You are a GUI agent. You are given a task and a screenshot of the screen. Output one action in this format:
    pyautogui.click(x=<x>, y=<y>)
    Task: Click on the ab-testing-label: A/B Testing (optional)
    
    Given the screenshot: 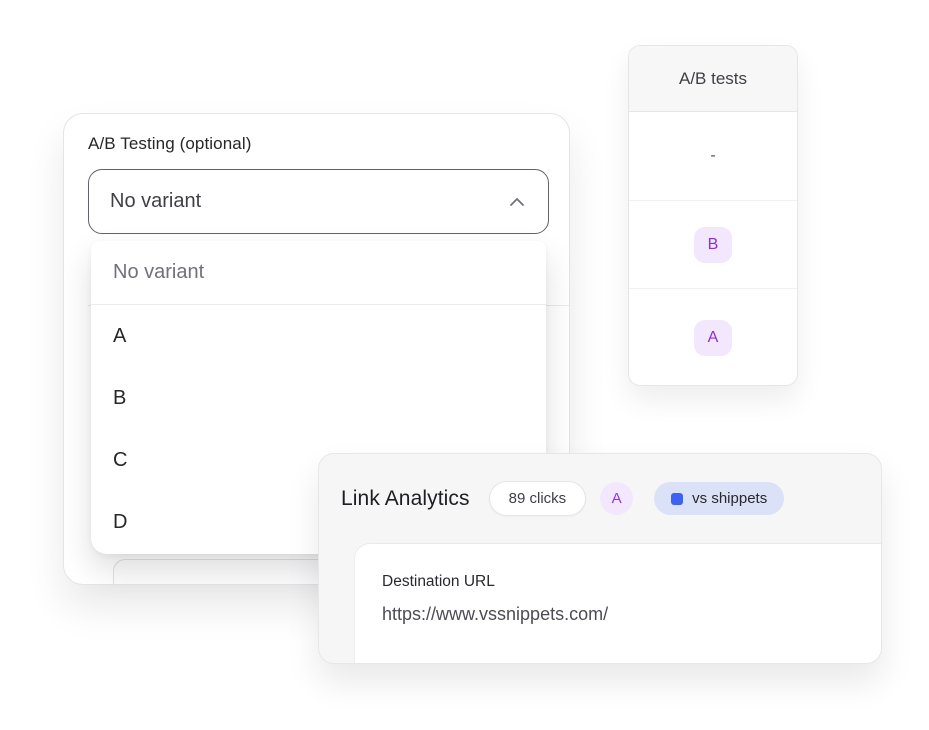 What is the action you would take?
    pyautogui.click(x=170, y=143)
    